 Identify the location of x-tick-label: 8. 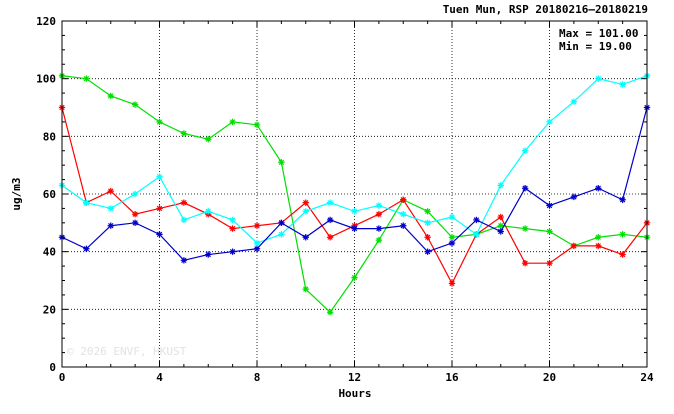
(257, 377).